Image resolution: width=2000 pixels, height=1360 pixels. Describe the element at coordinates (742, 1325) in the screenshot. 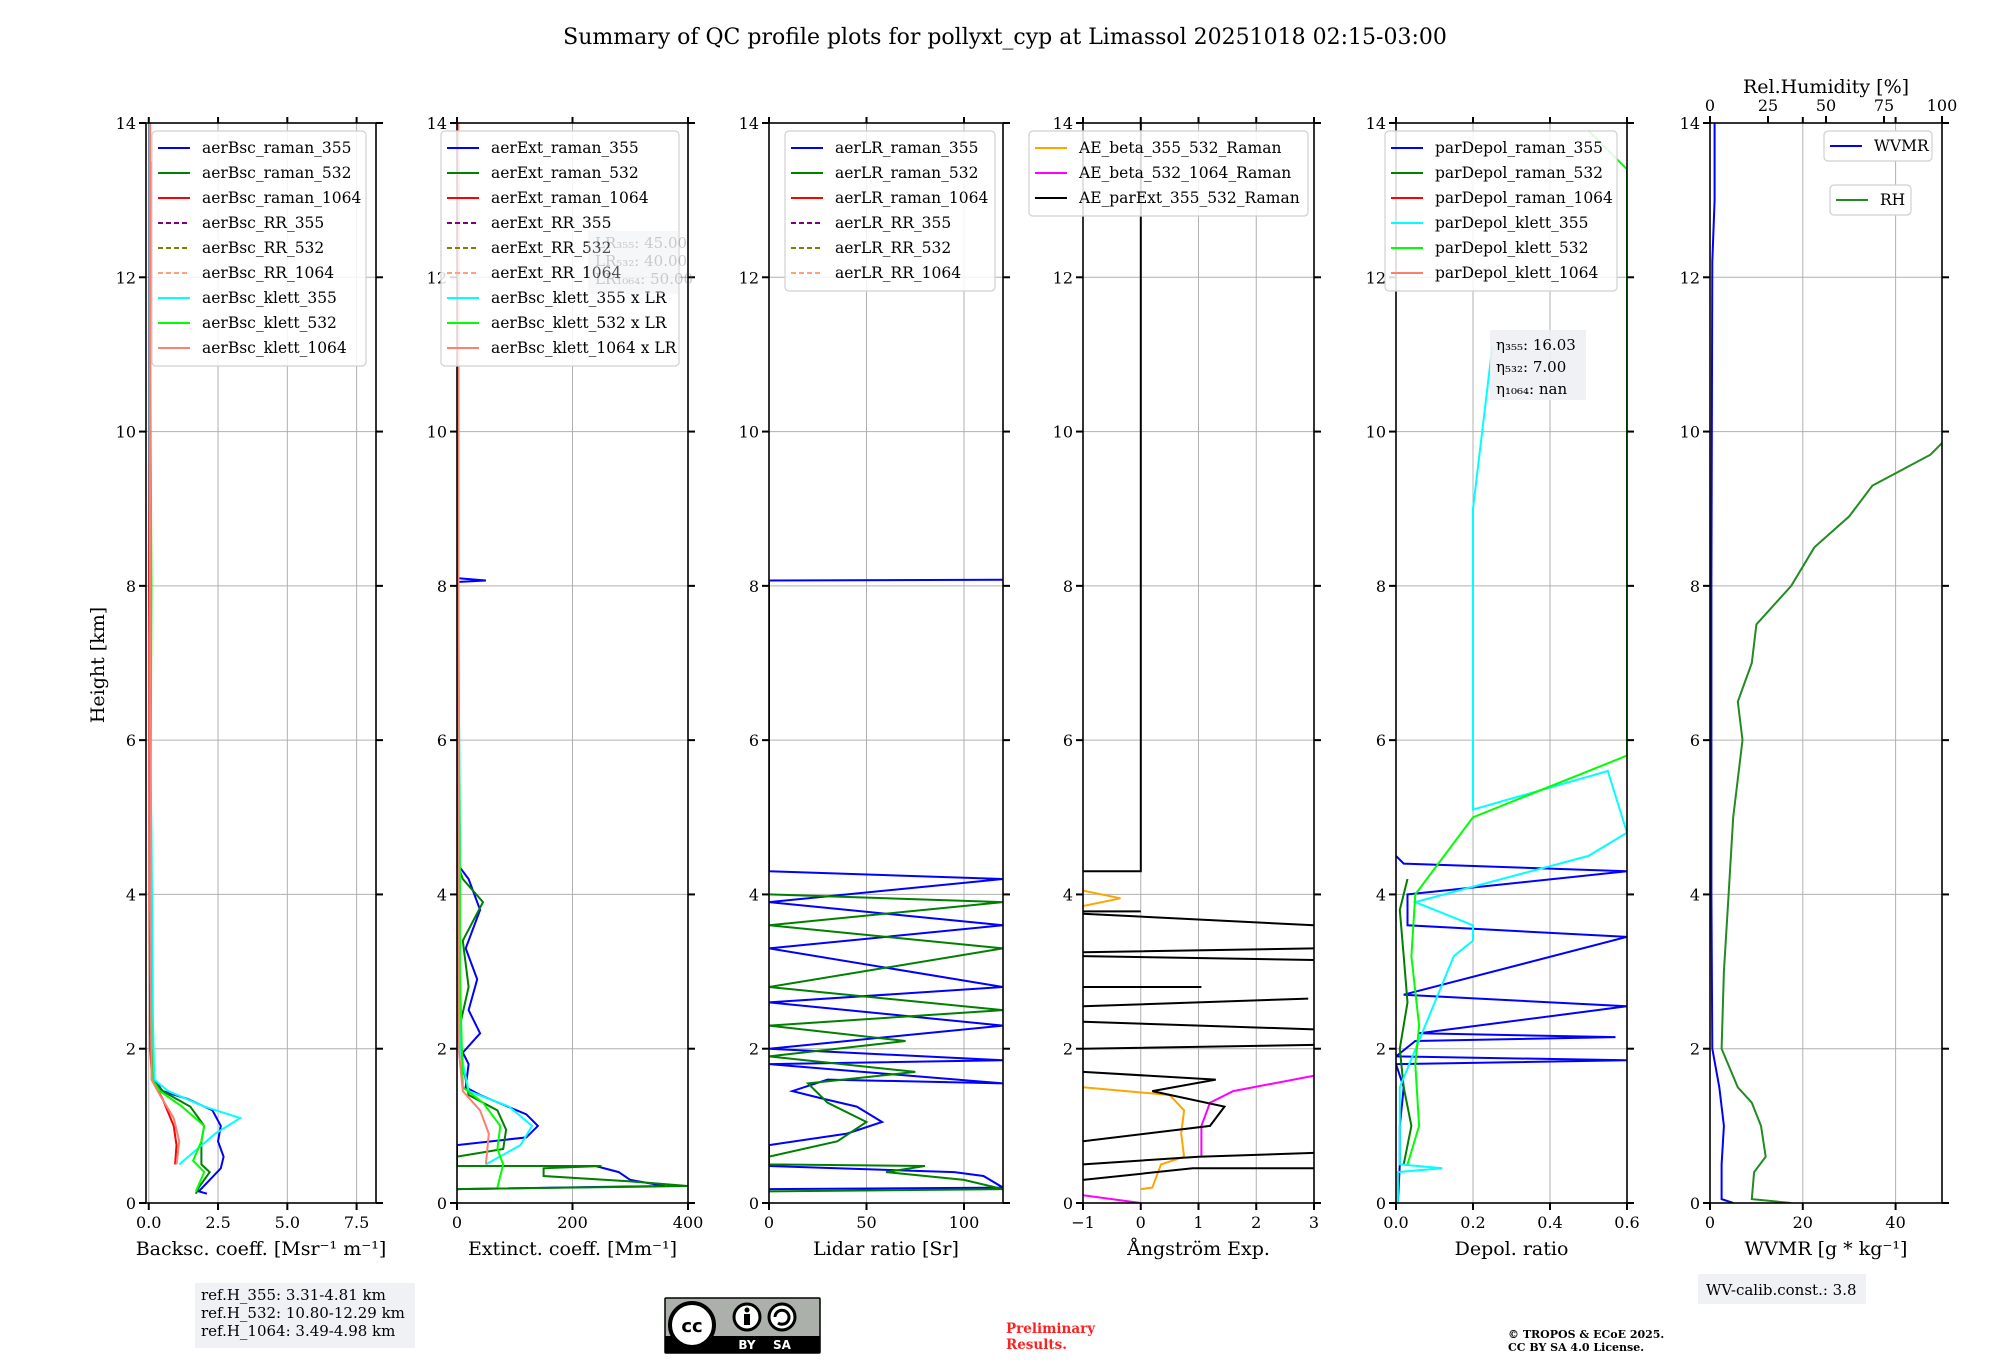

I see `cc-by-sa-badge: cc BY SA` at that location.